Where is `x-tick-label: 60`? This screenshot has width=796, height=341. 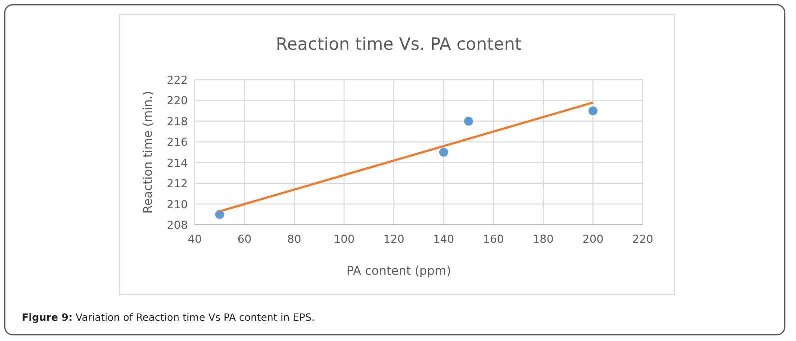
x-tick-label: 60 is located at coordinates (245, 239).